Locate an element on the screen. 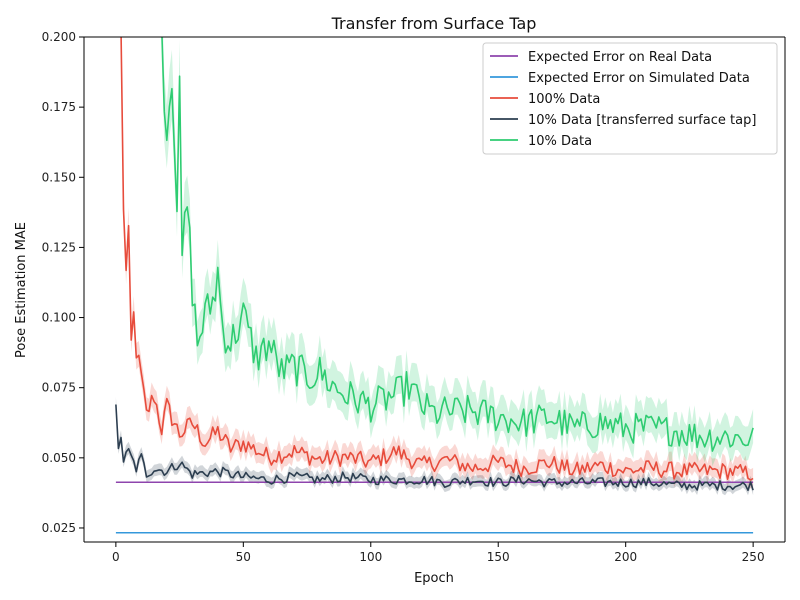 This screenshot has width=800, height=600. x-tick-label: 250 is located at coordinates (753, 557).